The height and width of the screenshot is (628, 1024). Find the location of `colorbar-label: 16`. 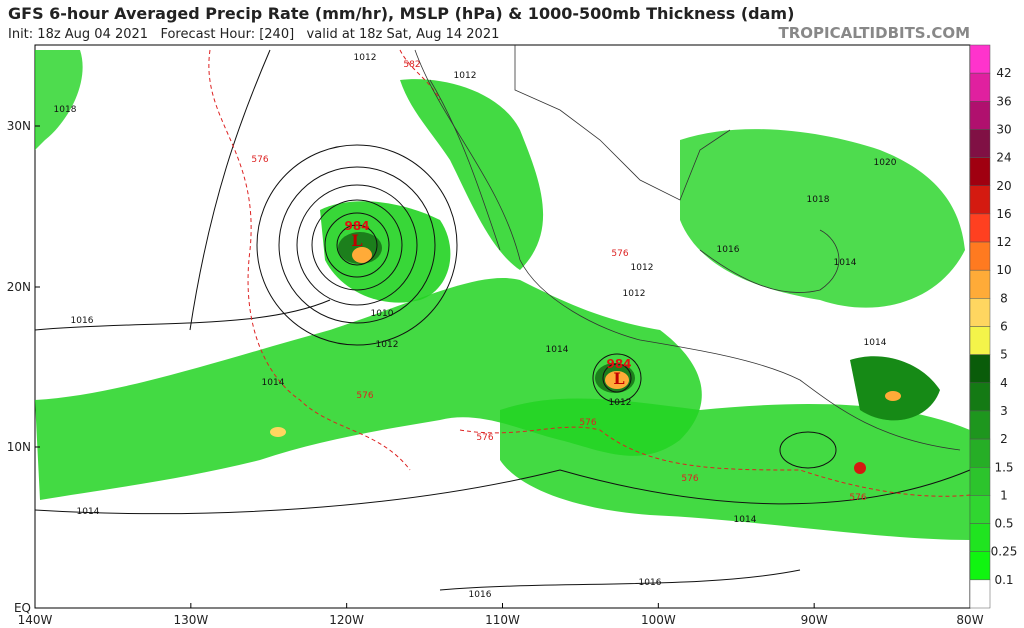

colorbar-label: 16 is located at coordinates (1003, 214).